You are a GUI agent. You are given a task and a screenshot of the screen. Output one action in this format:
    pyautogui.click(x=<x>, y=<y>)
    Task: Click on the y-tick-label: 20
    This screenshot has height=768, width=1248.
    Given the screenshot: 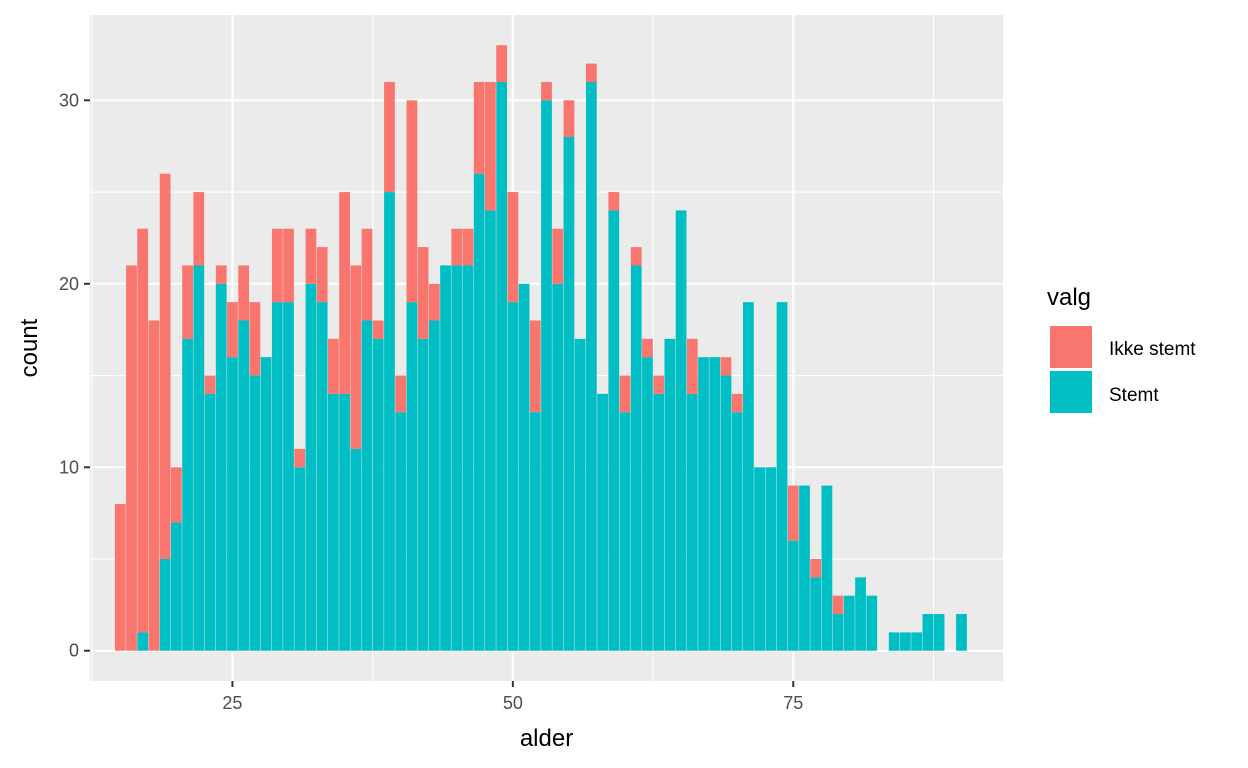 What is the action you would take?
    pyautogui.click(x=69, y=284)
    